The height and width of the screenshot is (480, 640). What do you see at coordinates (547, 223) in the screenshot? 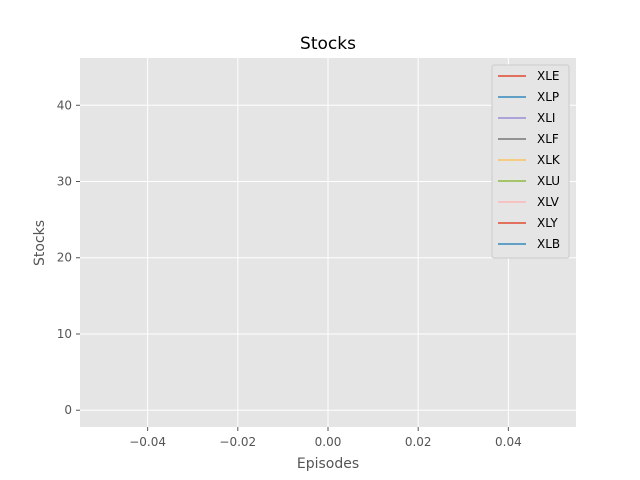
I see `legend-label: XLY` at bounding box center [547, 223].